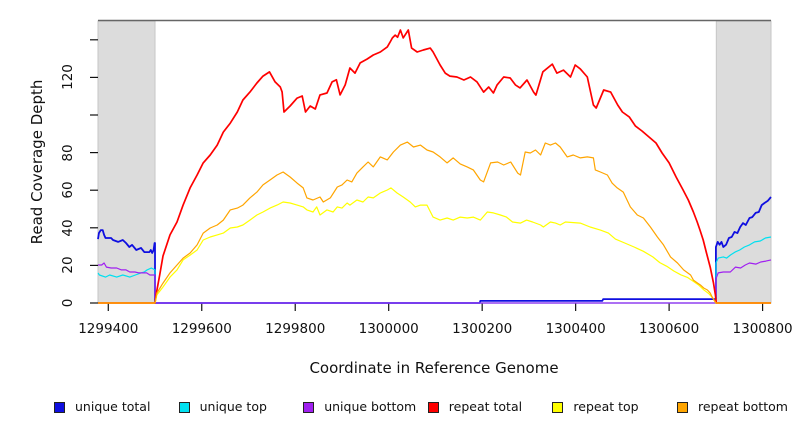  I want to click on y-tick-label: 40, so click(68, 228).